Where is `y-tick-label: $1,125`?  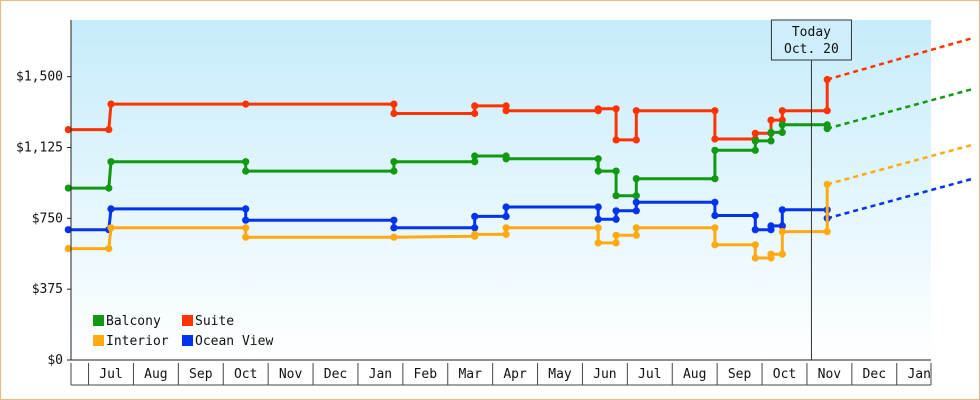 y-tick-label: $1,125 is located at coordinates (39, 148).